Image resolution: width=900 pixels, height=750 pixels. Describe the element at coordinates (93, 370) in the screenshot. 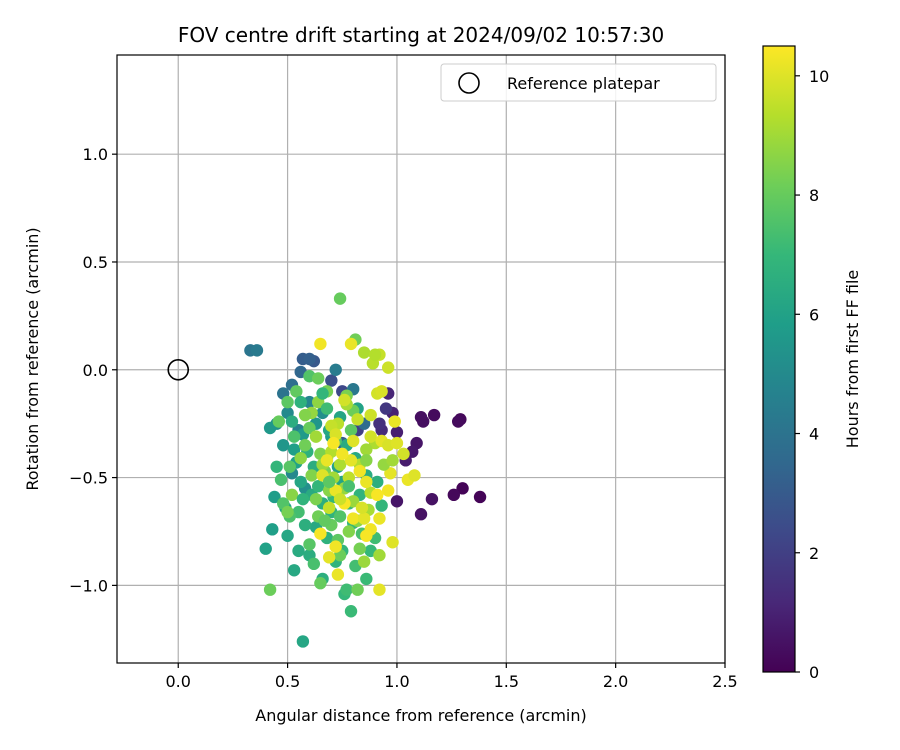

I see `y-axis-ticks: 1.0 0.5 0.0 −0.5 −1.0` at that location.